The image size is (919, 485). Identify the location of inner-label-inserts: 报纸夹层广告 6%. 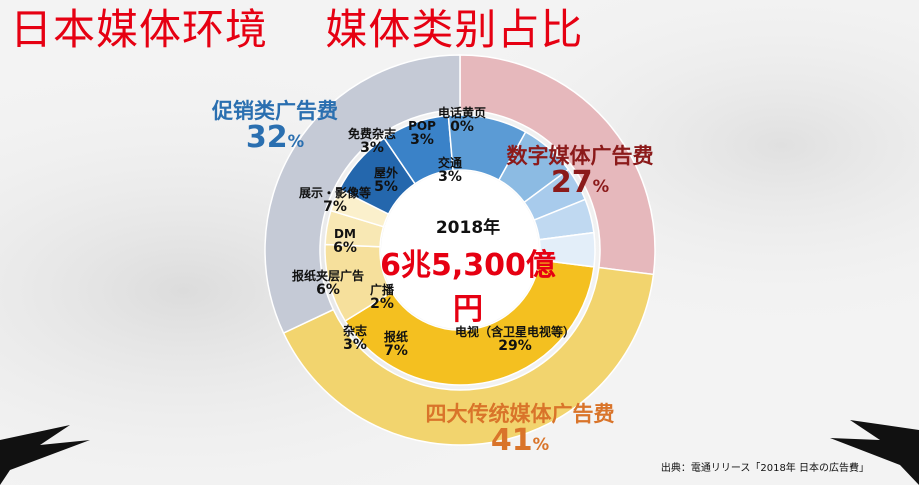
(327, 283).